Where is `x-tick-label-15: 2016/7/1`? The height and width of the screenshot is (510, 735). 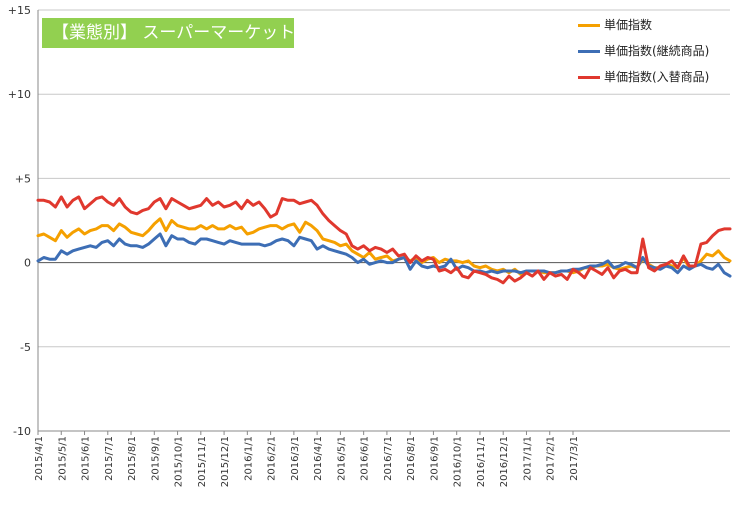 x-tick-label-15: 2016/7/1 is located at coordinates (388, 458).